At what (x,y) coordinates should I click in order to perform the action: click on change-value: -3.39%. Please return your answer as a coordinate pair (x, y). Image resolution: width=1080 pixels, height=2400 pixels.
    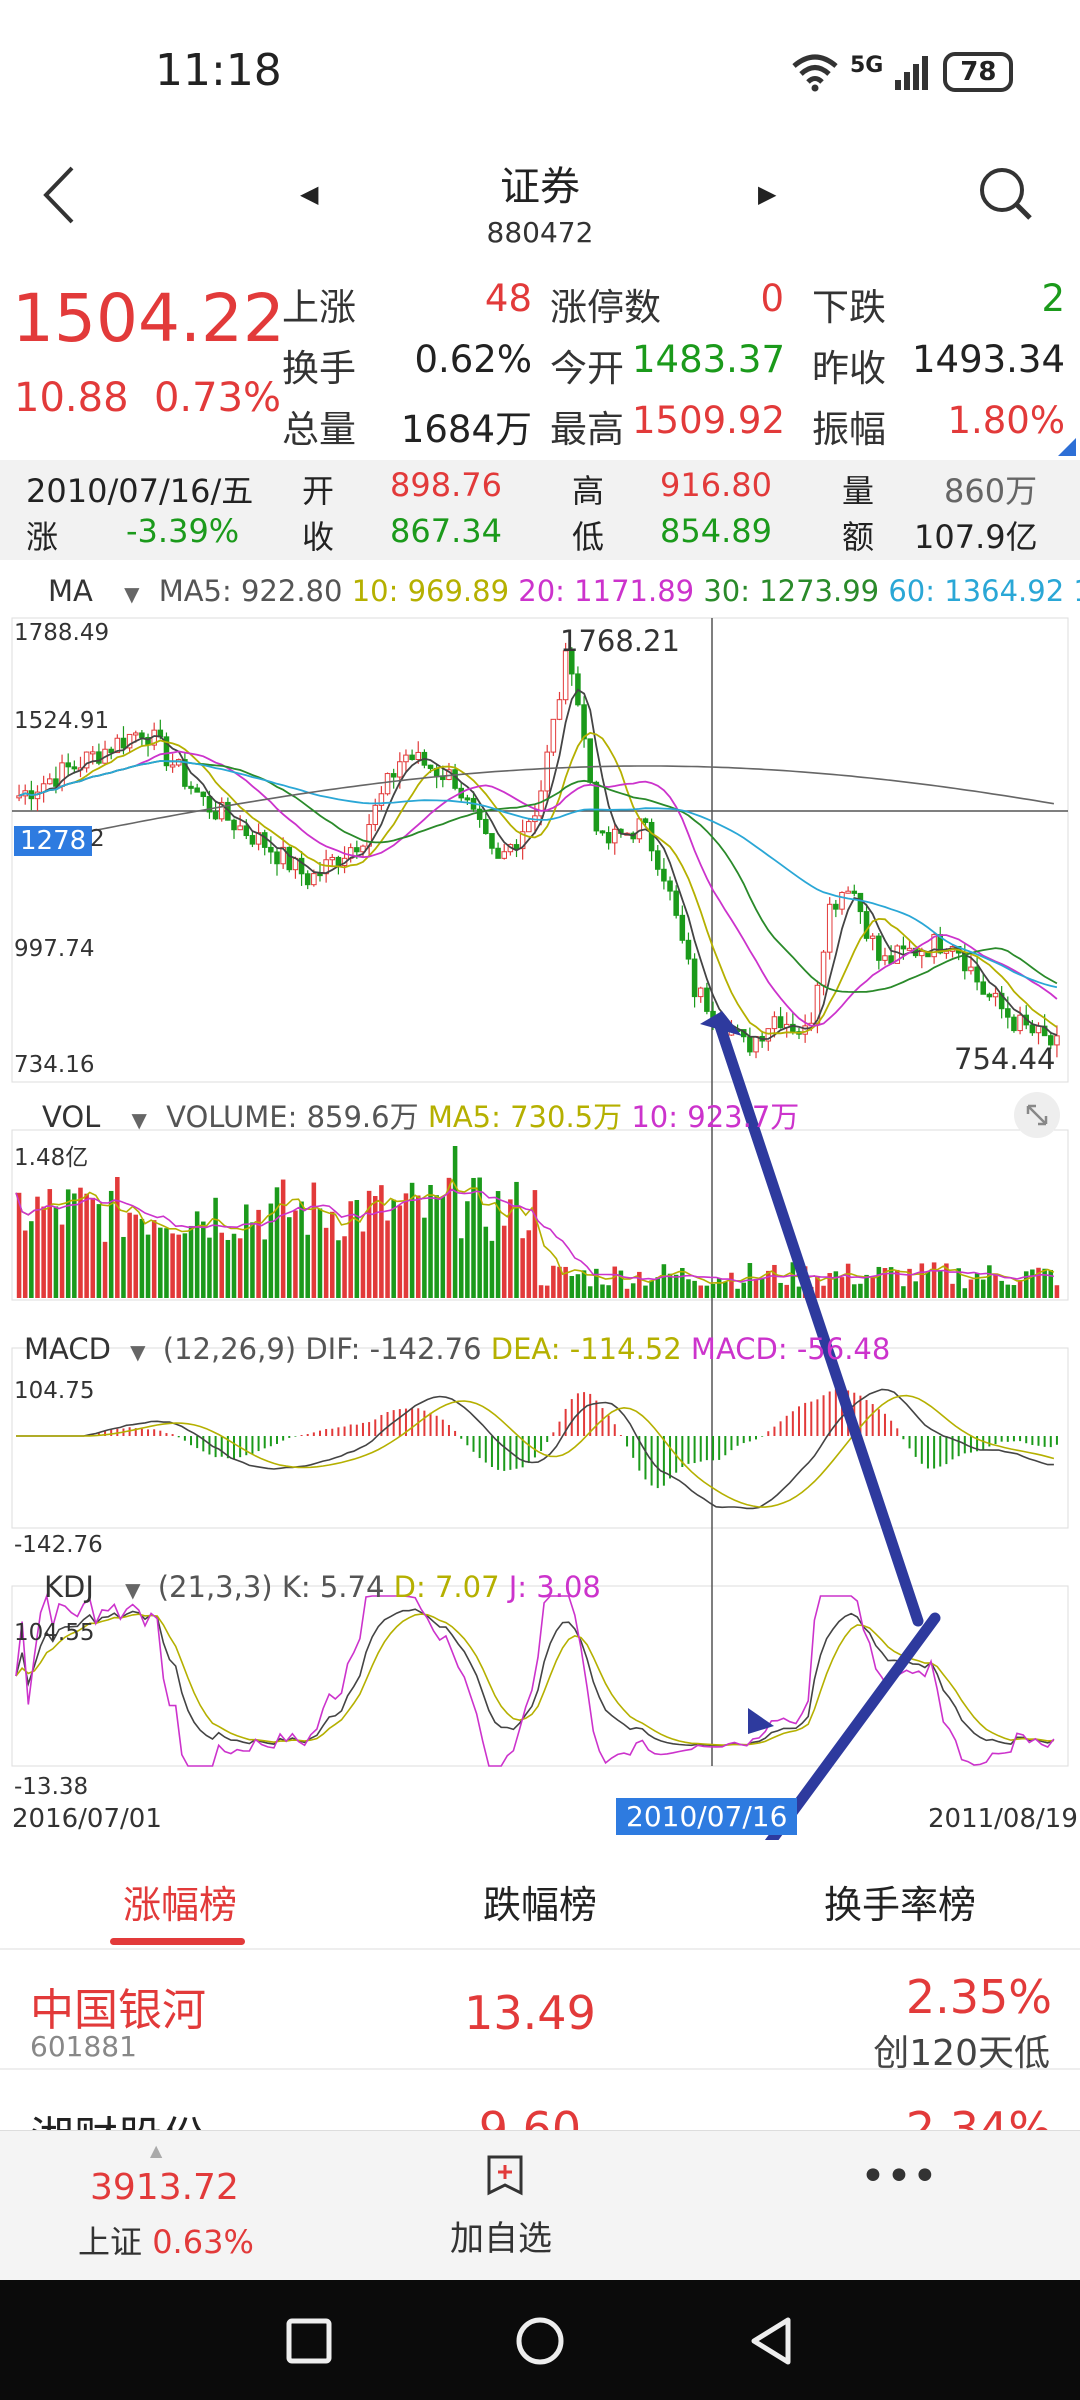
    Looking at the image, I should click on (183, 531).